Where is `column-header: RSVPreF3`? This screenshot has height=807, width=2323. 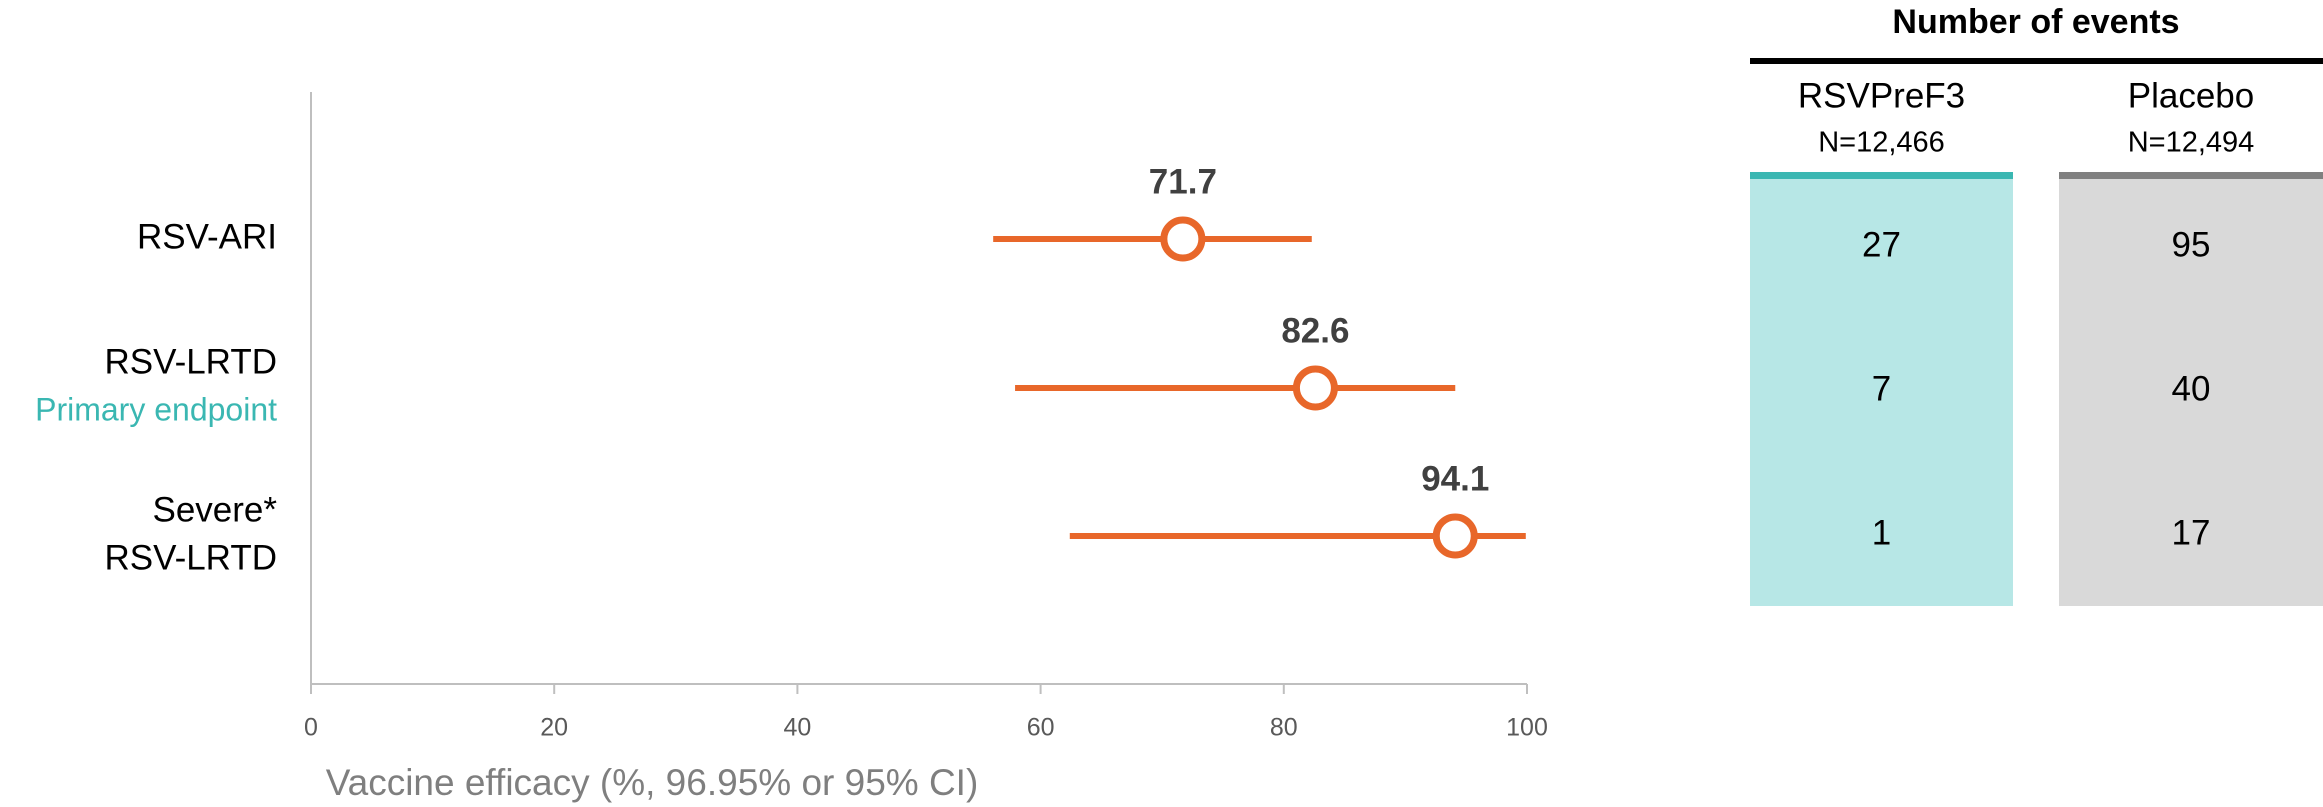 column-header: RSVPreF3 is located at coordinates (1881, 95).